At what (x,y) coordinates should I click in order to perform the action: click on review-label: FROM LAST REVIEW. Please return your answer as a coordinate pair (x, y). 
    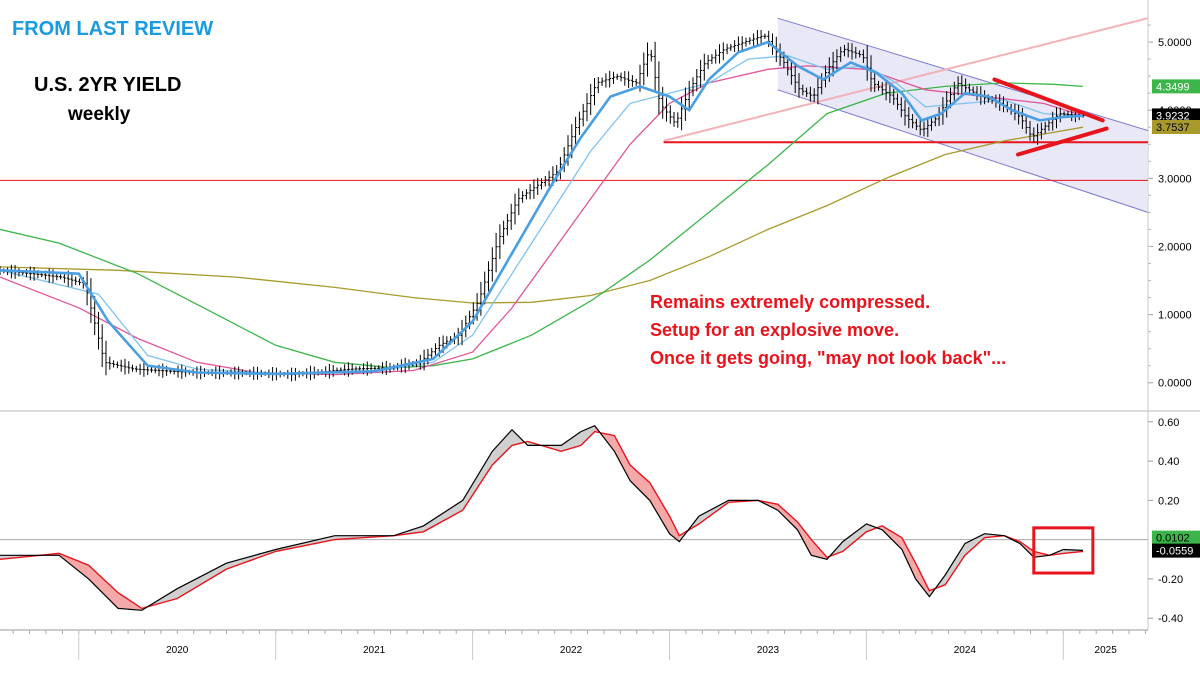
    Looking at the image, I should click on (113, 29).